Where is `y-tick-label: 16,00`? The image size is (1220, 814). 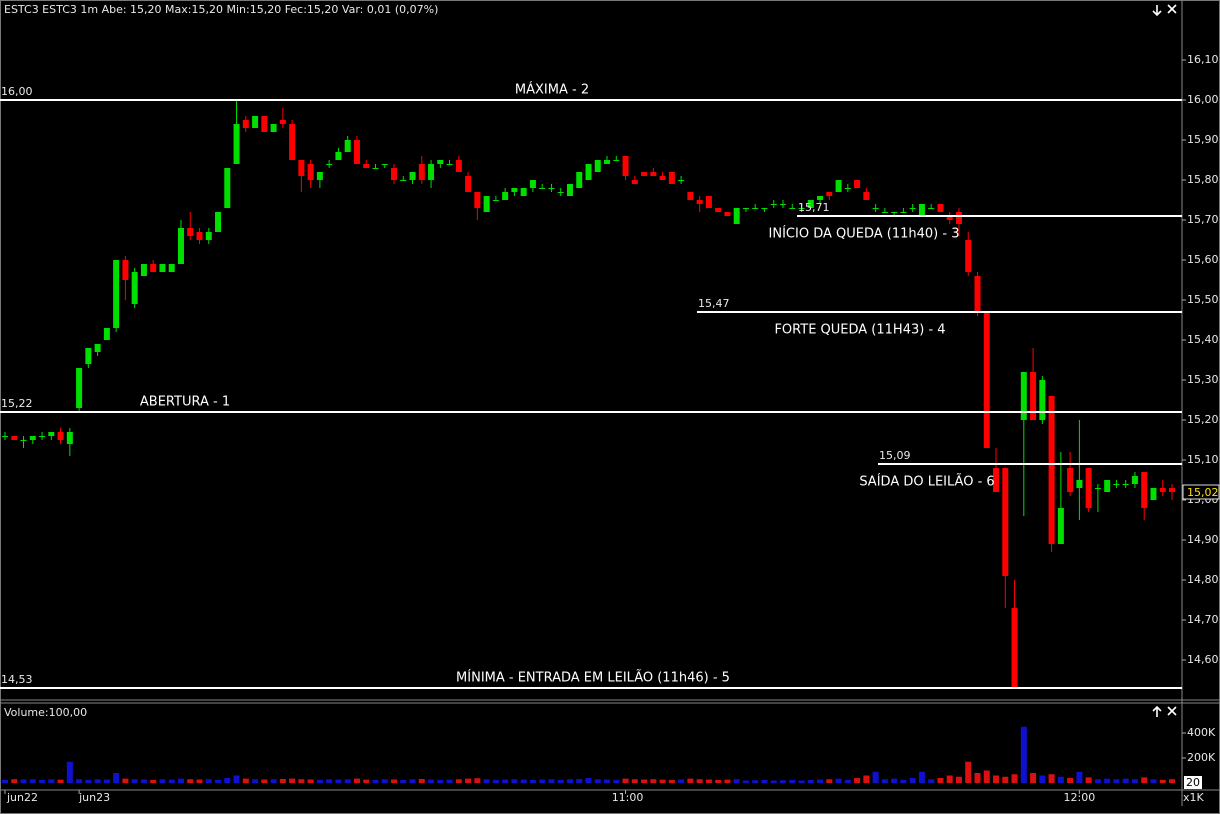
y-tick-label: 16,00 is located at coordinates (1203, 99).